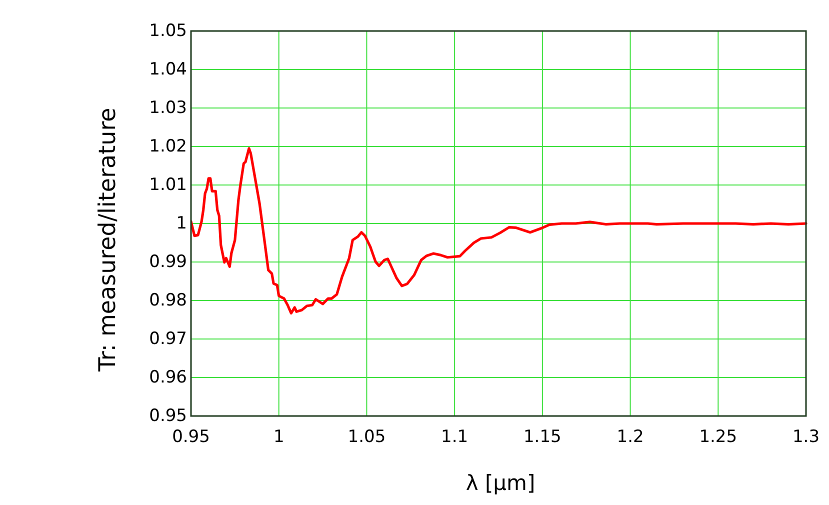  What do you see at coordinates (168, 339) in the screenshot?
I see `y-tick-label: 0.97` at bounding box center [168, 339].